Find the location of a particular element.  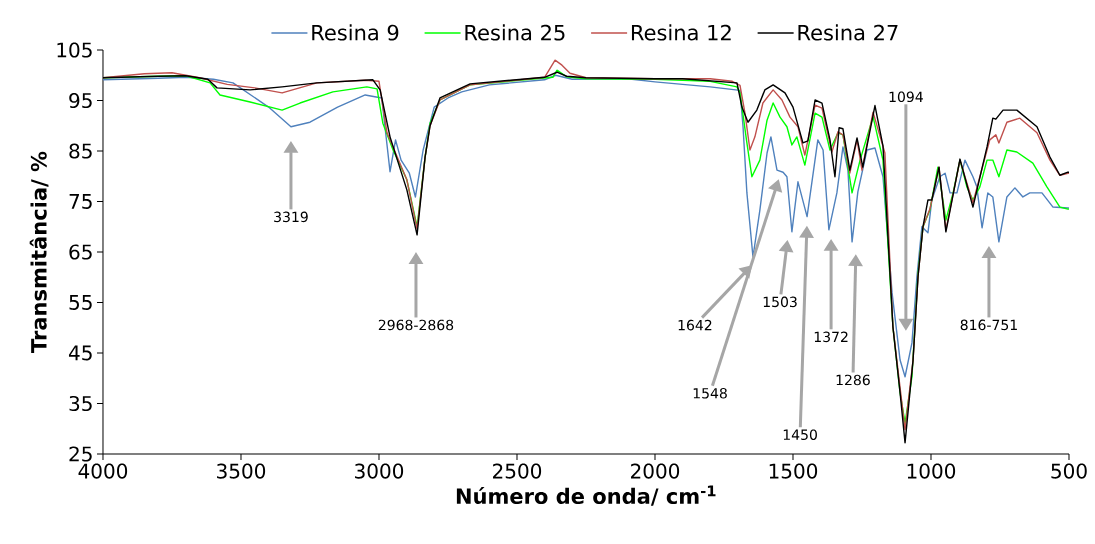

y-tick-label: 95 is located at coordinates (80, 100).